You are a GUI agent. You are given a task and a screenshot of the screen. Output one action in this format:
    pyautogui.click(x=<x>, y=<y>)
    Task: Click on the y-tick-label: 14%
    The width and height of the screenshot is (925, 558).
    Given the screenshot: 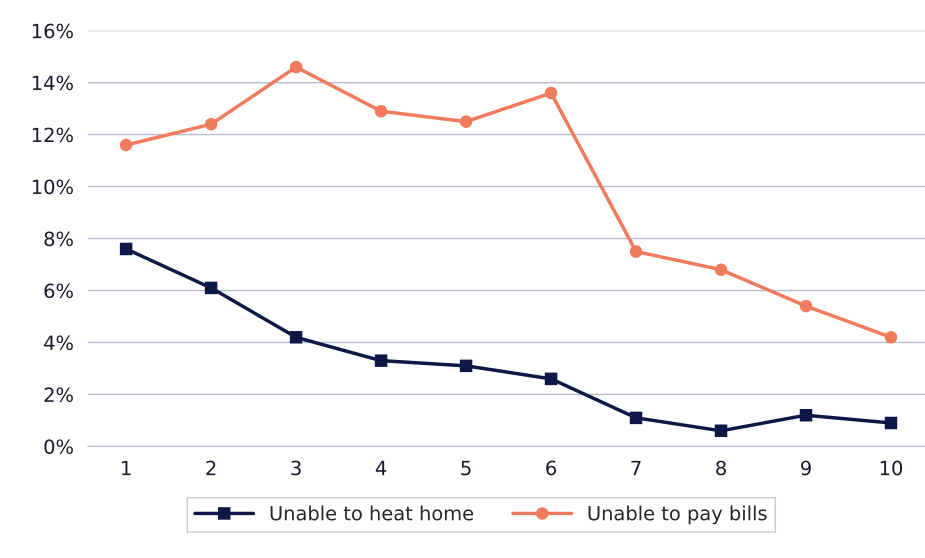 What is the action you would take?
    pyautogui.click(x=52, y=83)
    